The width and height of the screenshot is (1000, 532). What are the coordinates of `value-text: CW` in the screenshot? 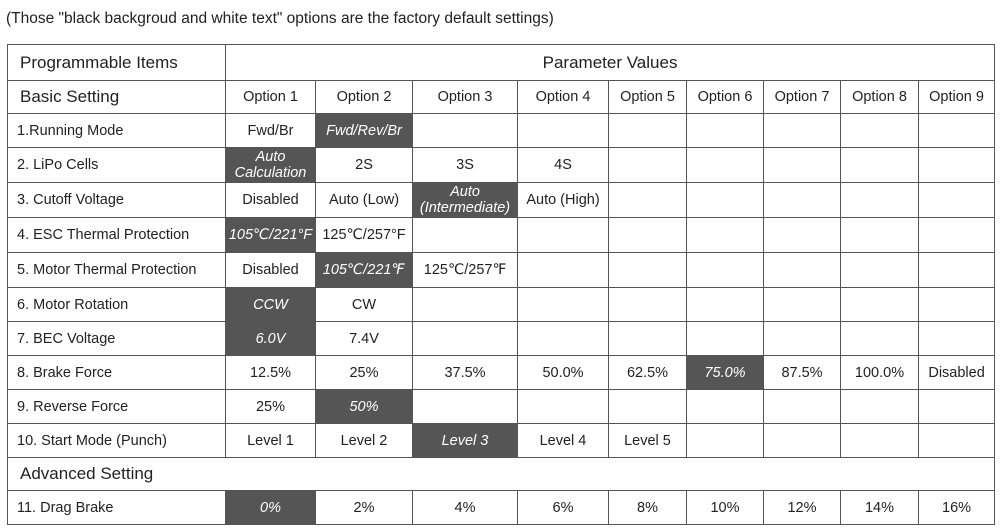 It's located at (364, 304).